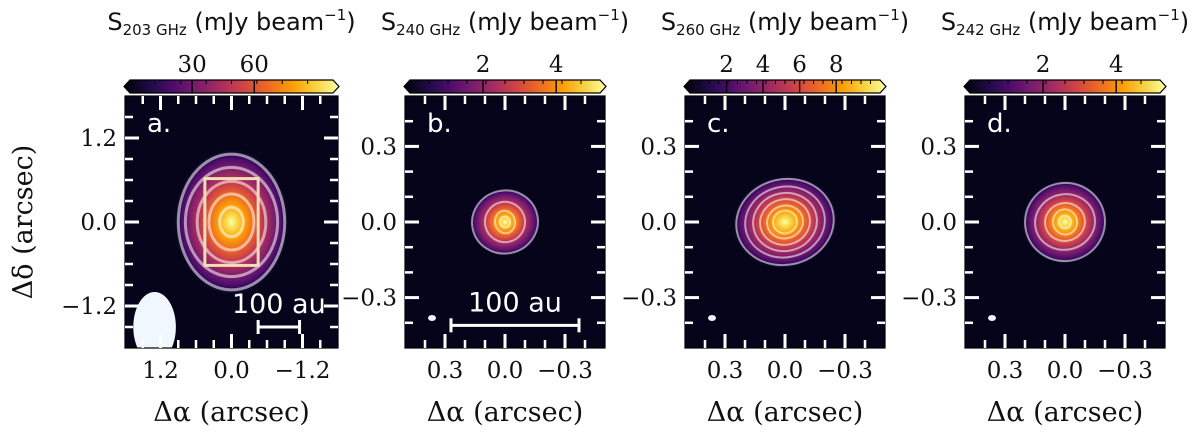 This screenshot has height=434, width=1200. What do you see at coordinates (89, 307) in the screenshot?
I see `y-tick-label: −1.2` at bounding box center [89, 307].